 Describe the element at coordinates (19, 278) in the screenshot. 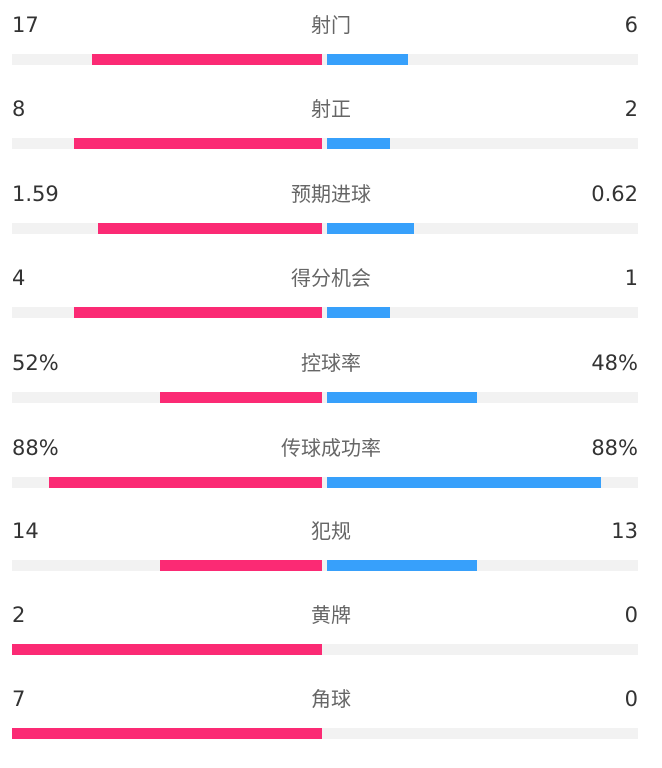

I see `home-value: 4` at that location.